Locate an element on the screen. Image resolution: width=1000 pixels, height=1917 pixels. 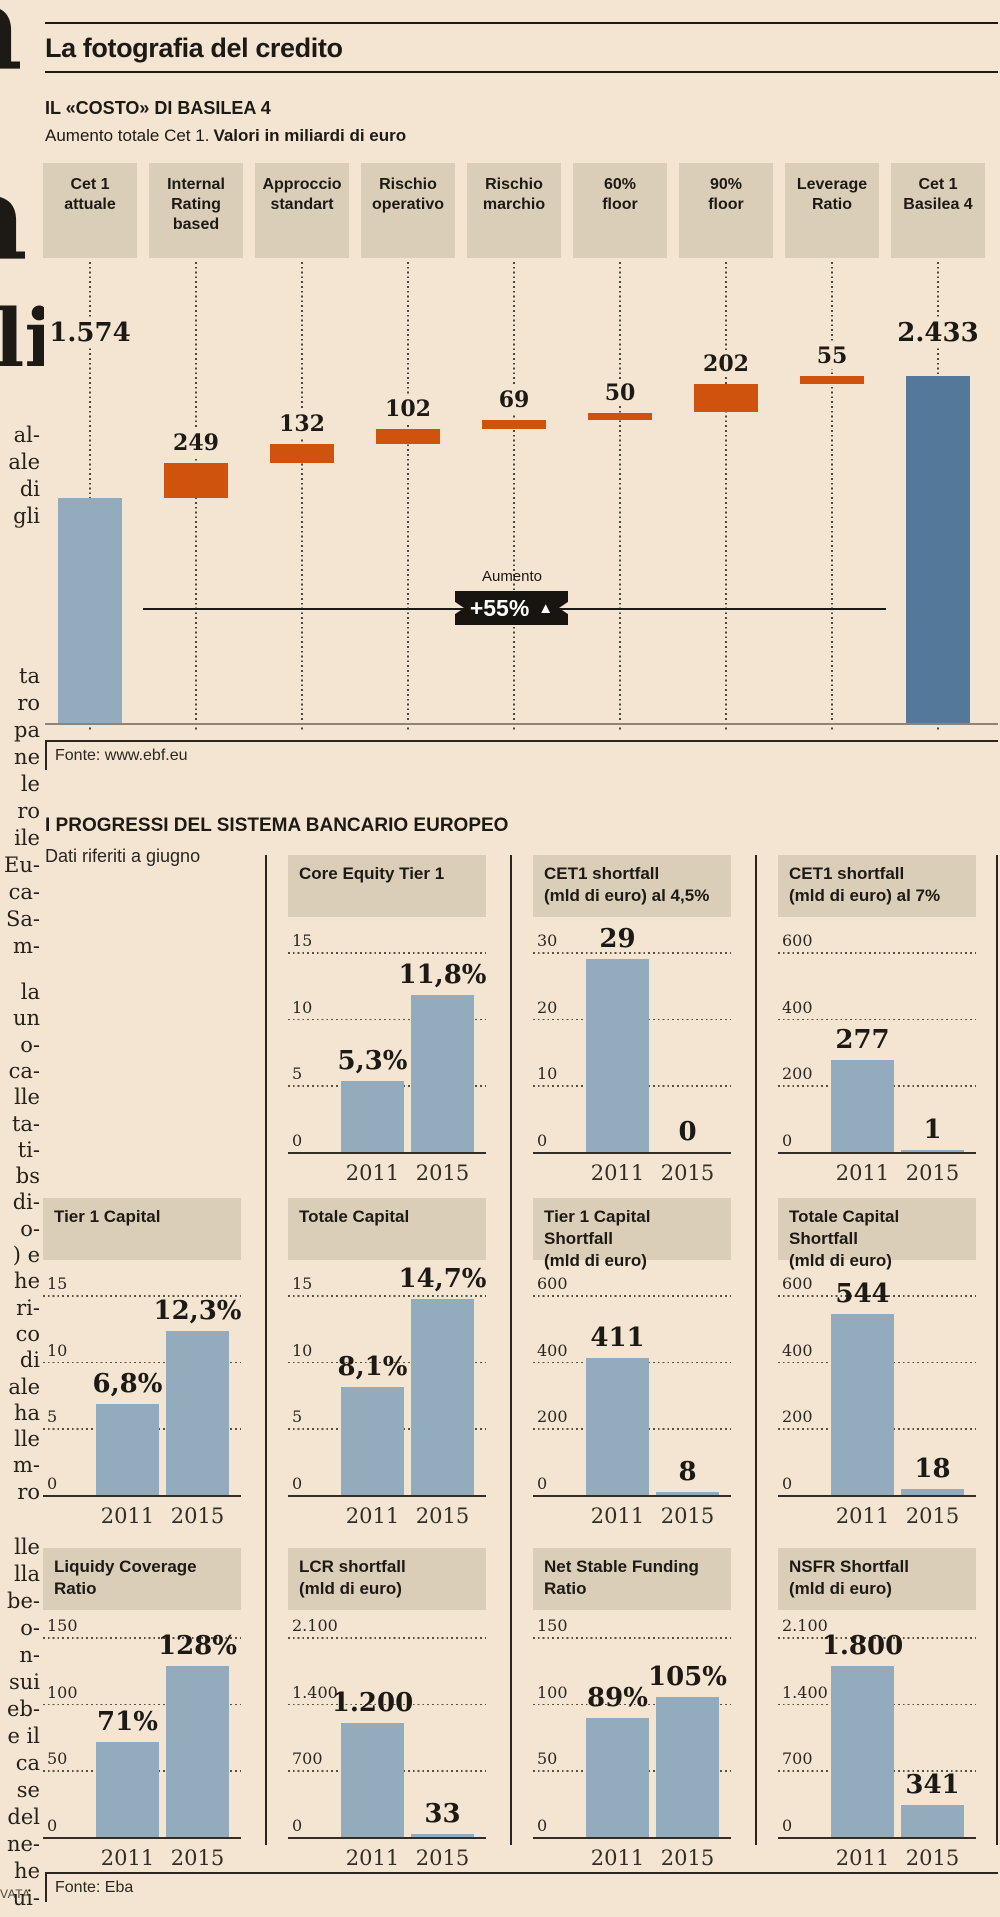
margin-text-fragment: gli is located at coordinates (26, 516).